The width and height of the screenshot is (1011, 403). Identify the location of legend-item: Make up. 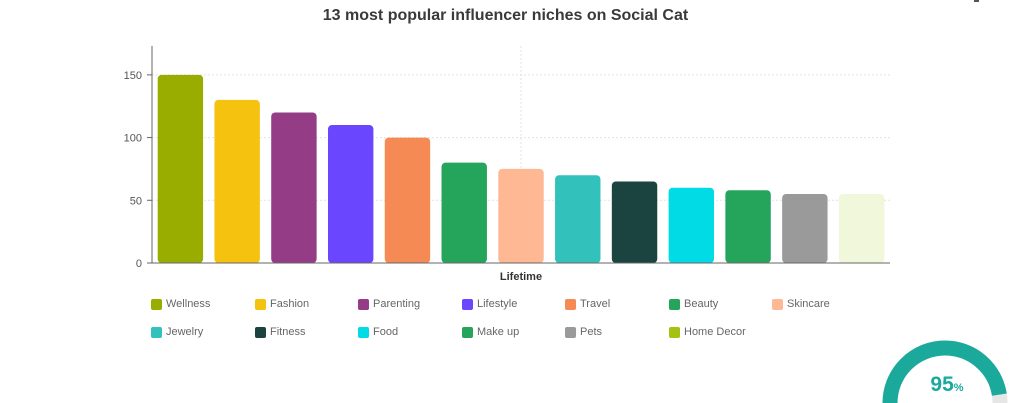
(490, 332).